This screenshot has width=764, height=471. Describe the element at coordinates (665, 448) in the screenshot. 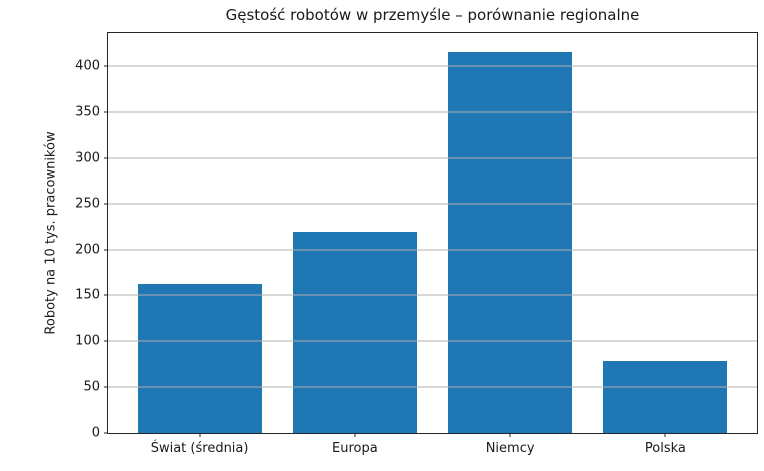

I see `x-tick-label: Polska` at that location.